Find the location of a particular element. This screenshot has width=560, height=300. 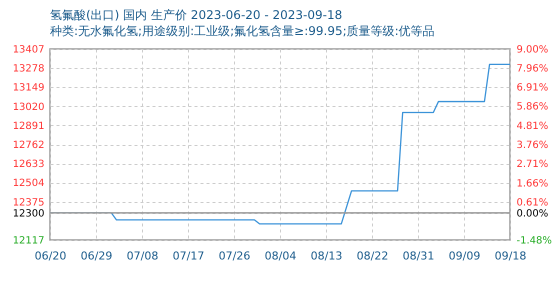

x-tick-label: 08/22 is located at coordinates (372, 256).